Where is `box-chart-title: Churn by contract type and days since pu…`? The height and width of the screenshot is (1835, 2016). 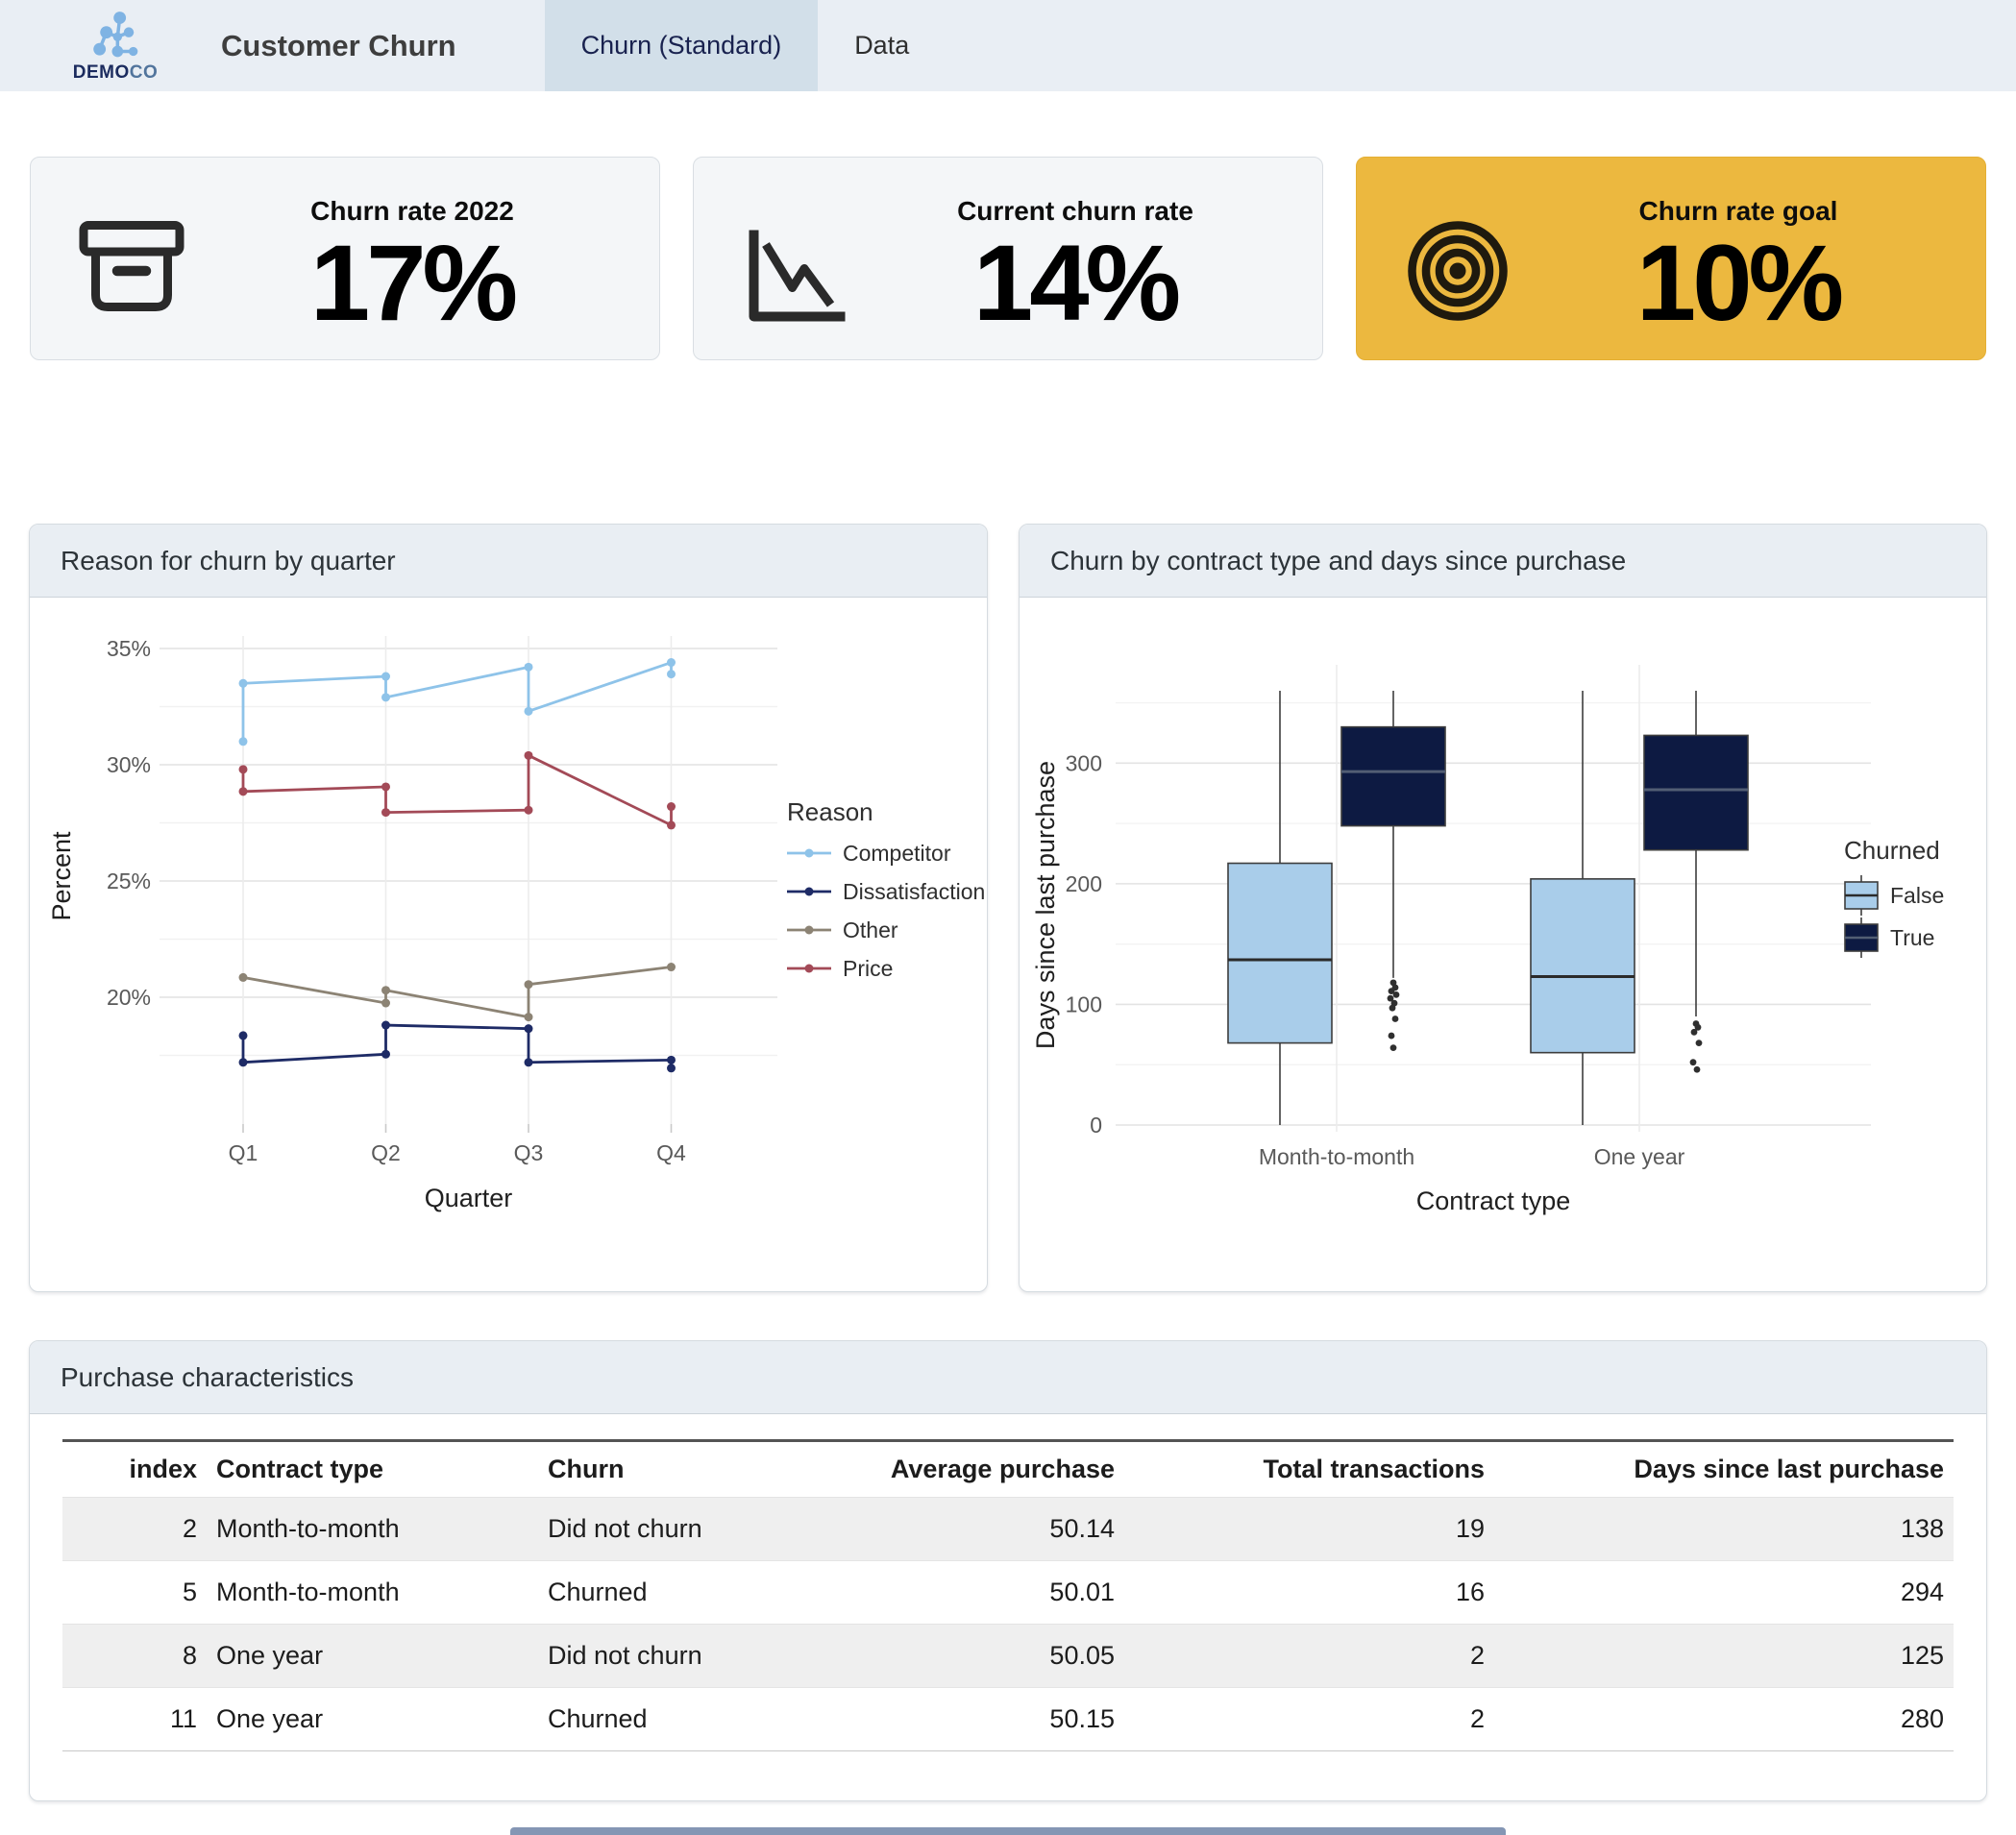 box-chart-title: Churn by contract type and days since pu… is located at coordinates (1338, 560).